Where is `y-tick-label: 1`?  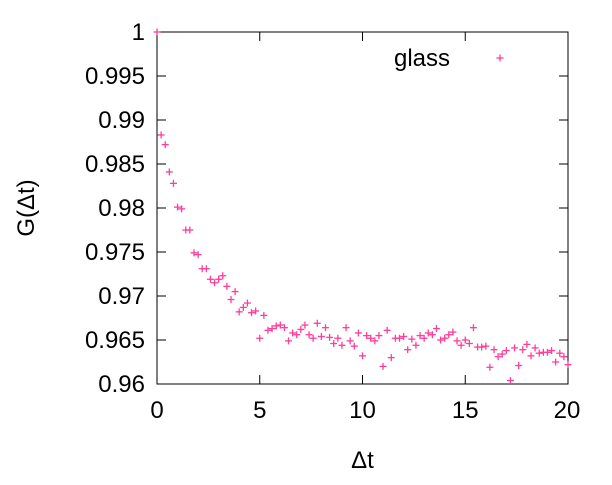 y-tick-label: 1 is located at coordinates (138, 32).